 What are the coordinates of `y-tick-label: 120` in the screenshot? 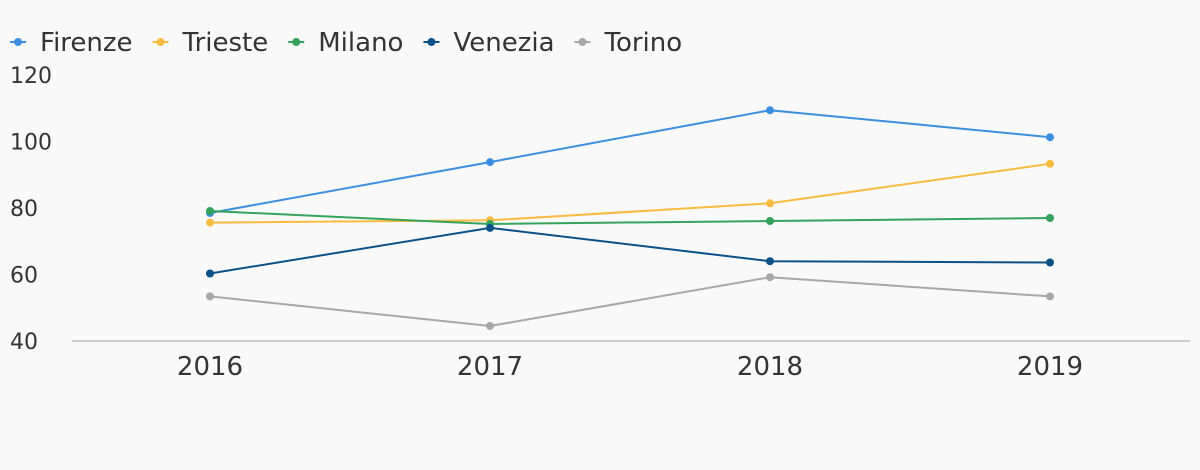 It's located at (31, 76).